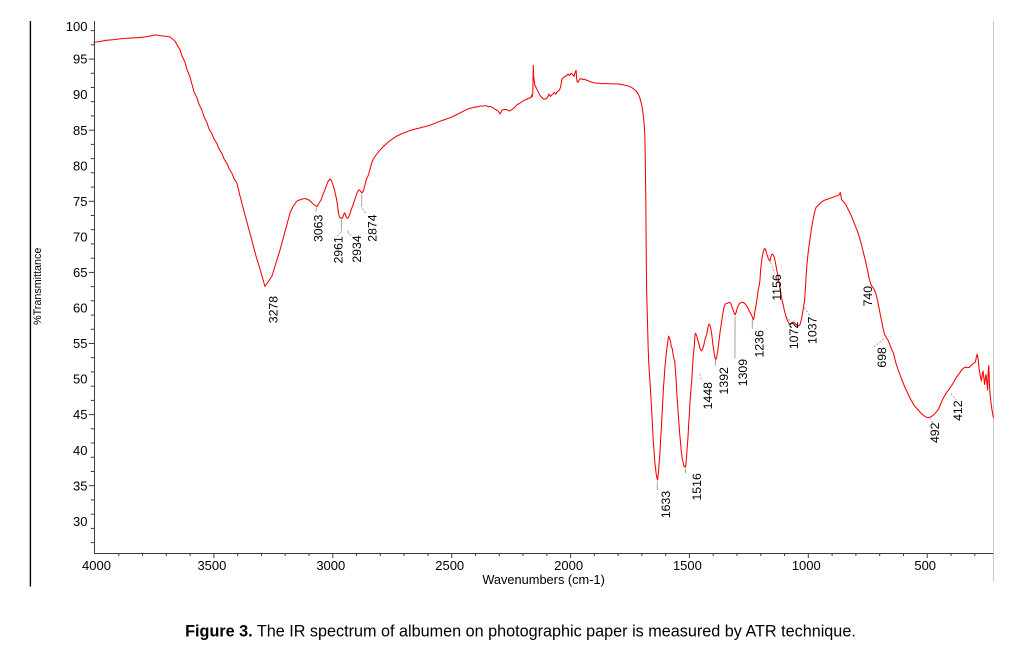 The height and width of the screenshot is (652, 1019). What do you see at coordinates (925, 565) in the screenshot?
I see `svg-text: 500` at bounding box center [925, 565].